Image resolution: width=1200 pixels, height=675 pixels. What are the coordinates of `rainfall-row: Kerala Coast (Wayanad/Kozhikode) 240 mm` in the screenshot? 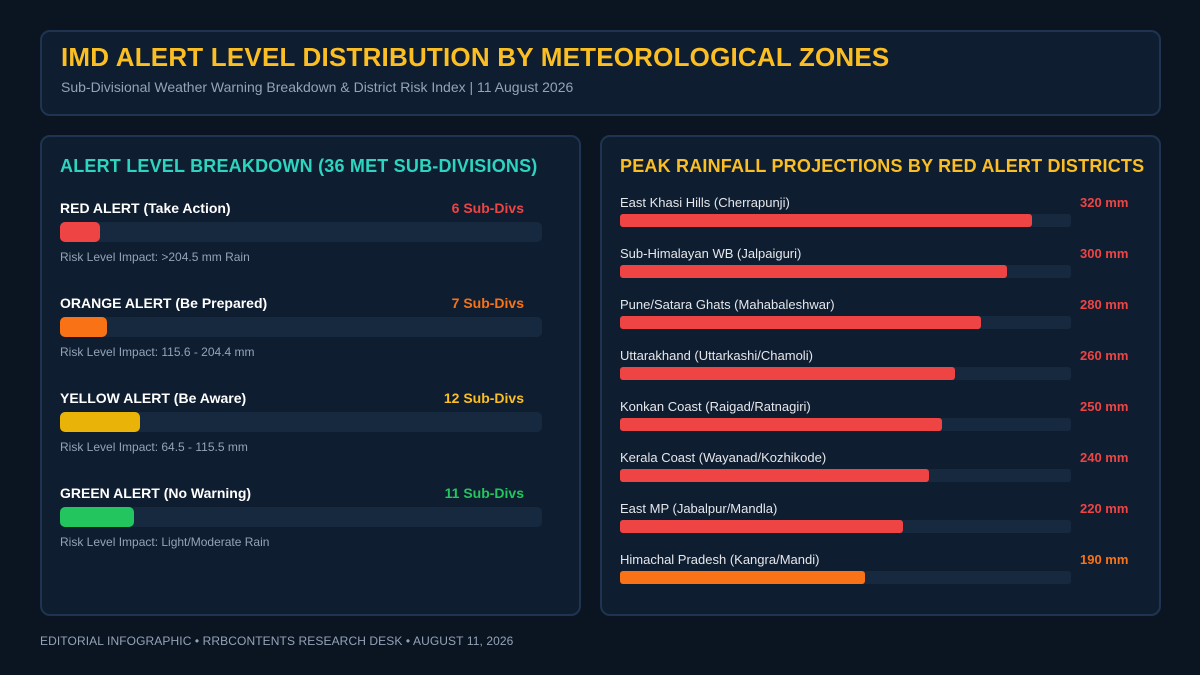 It's located at (880, 470).